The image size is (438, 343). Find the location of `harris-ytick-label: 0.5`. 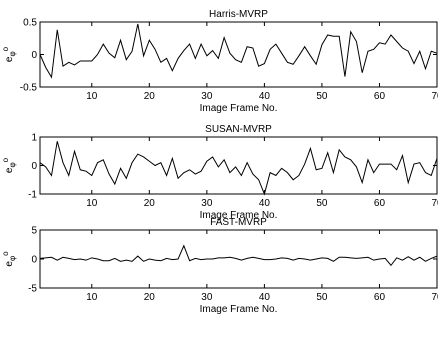

harris-ytick-label: 0.5 is located at coordinates (30, 23).